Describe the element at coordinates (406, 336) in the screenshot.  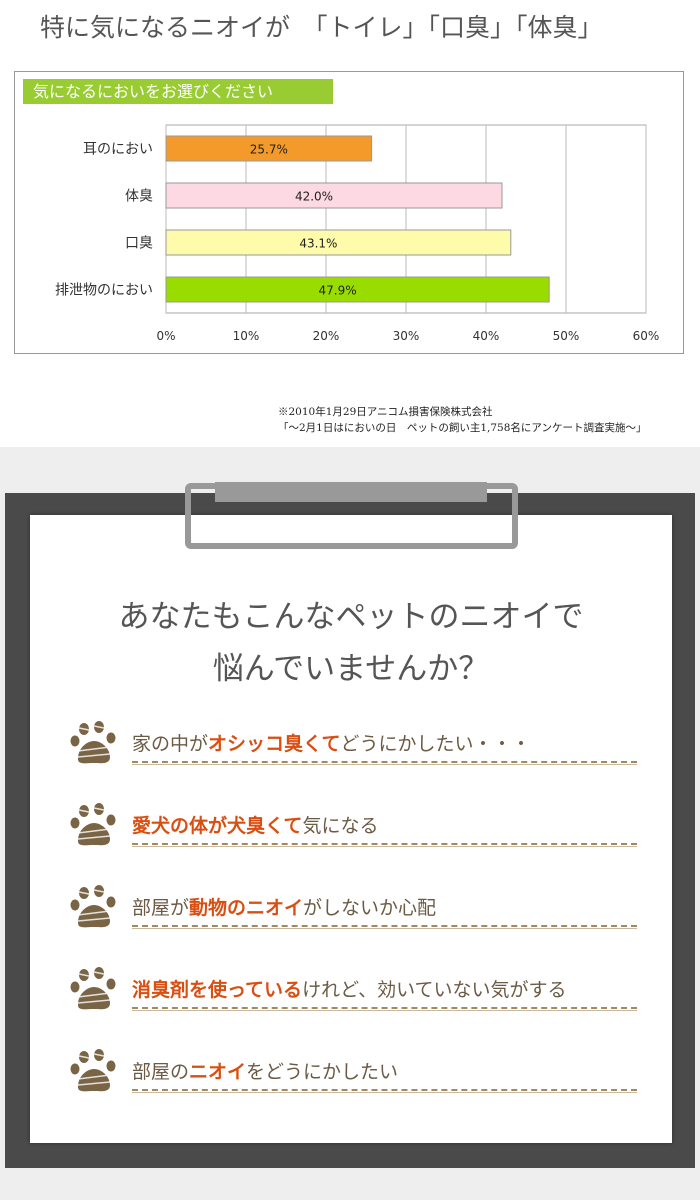
I see `x-tick-label: 30%` at that location.